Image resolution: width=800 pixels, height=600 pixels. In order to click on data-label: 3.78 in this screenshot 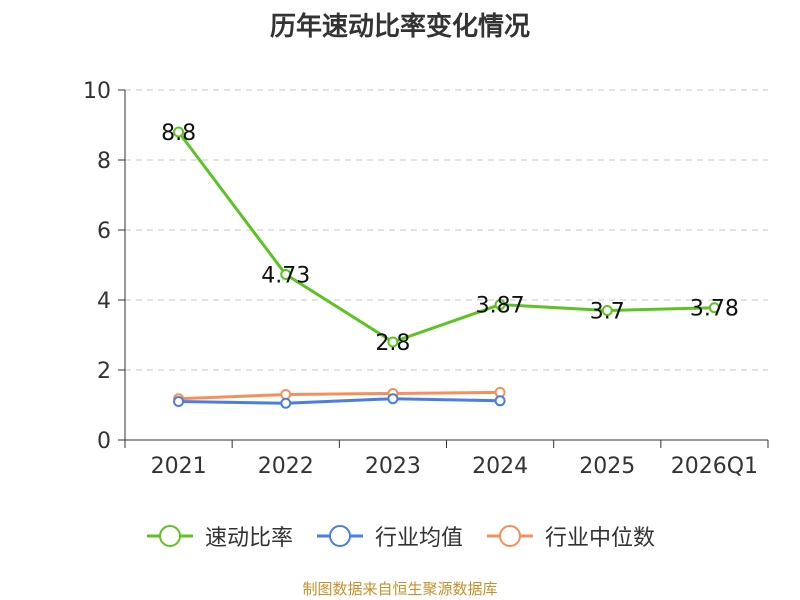, I will do `click(714, 309)`.